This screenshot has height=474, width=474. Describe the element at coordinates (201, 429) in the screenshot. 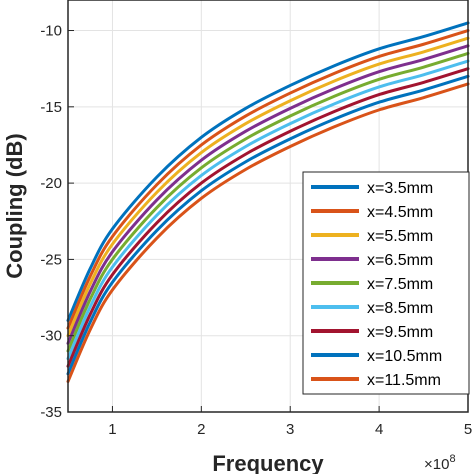

I see `x-tick-label: 2` at that location.